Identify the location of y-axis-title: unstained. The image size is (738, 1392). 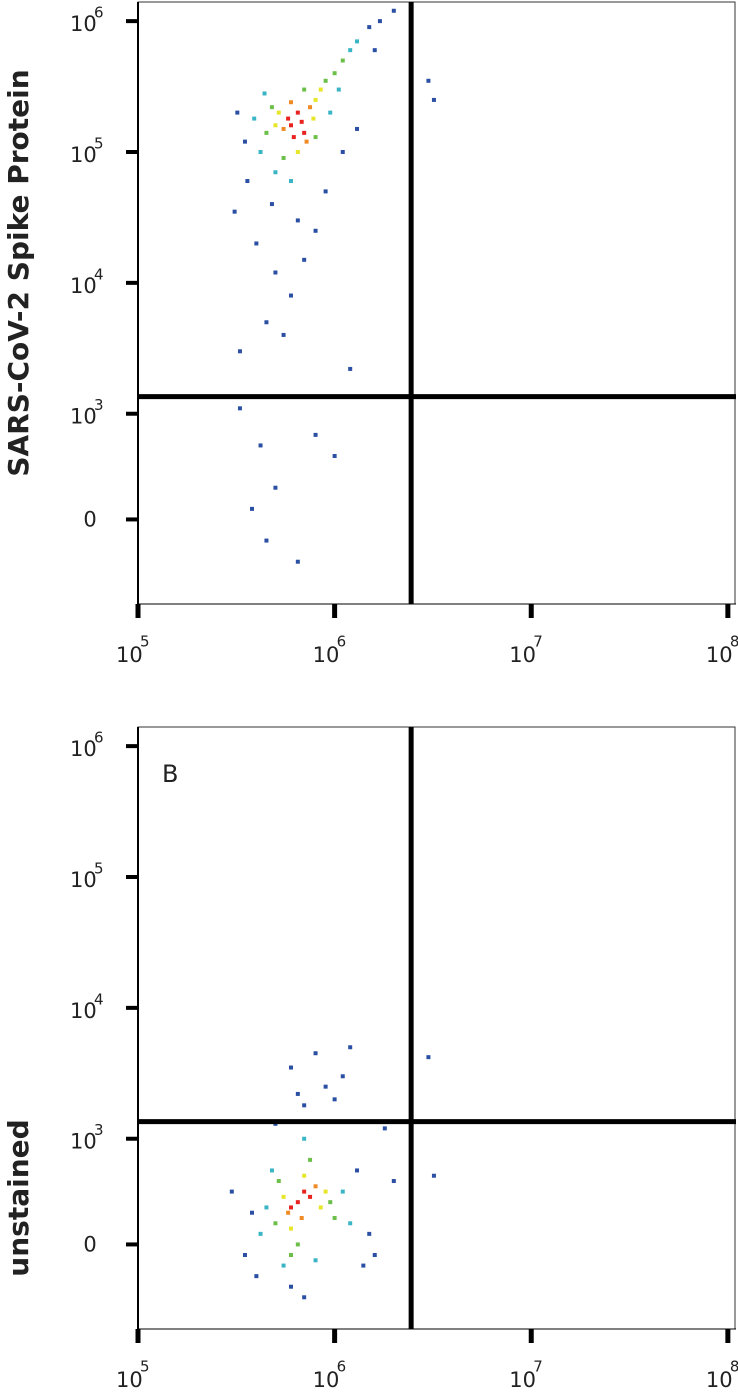
(18, 1197).